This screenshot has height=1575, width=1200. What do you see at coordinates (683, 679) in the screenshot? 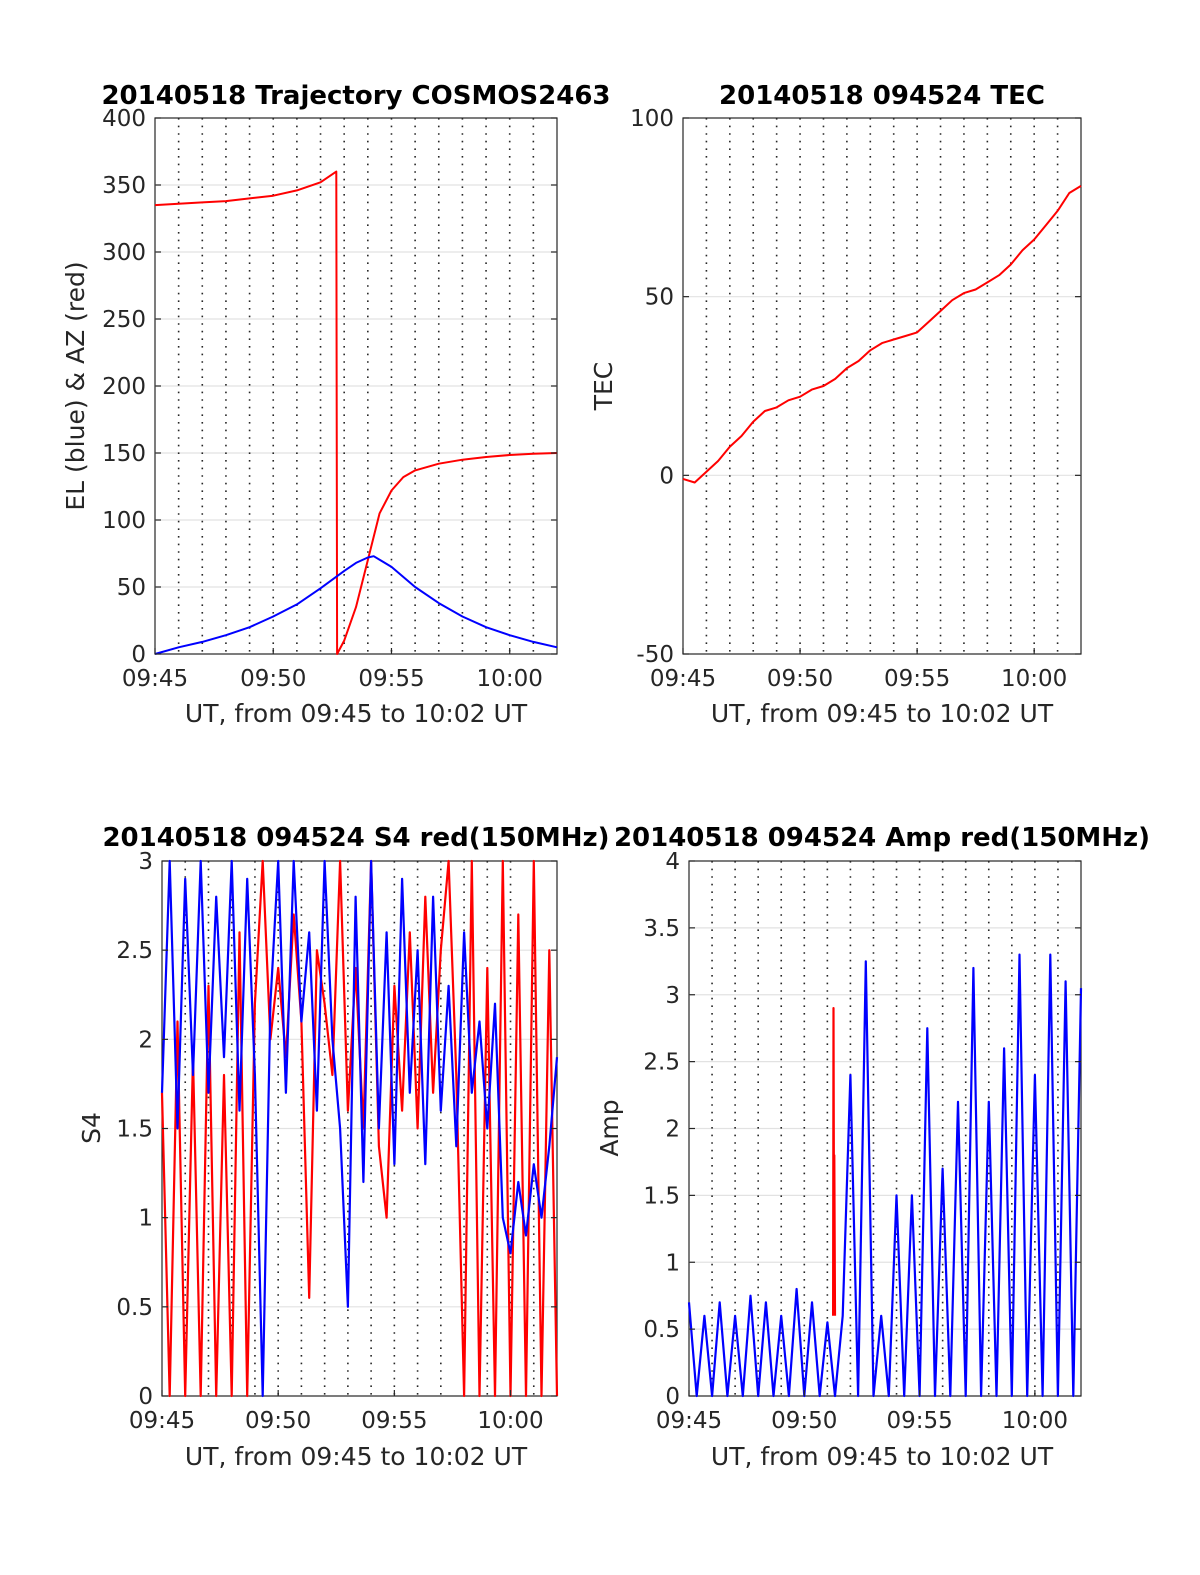
I see `tec-x-tick-label: 09:45` at bounding box center [683, 679].